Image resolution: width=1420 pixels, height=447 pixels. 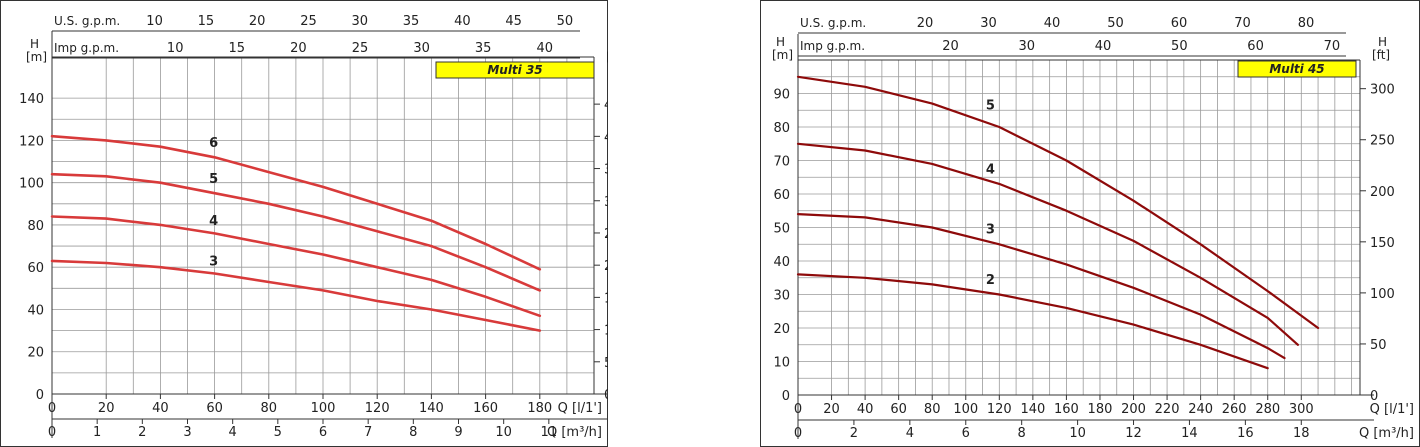 I want to click on y-tick-label: 120, so click(x=31, y=141).